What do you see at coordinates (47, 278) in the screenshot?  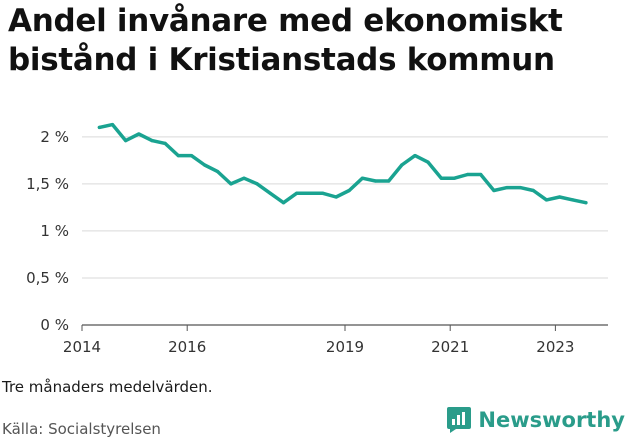 I see `y-tick-label: 0,5 %` at bounding box center [47, 278].